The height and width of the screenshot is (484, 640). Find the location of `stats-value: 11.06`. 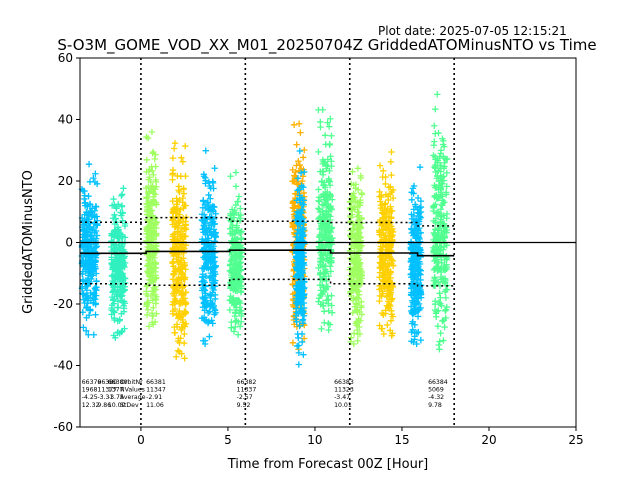

stats-value: 11.06 is located at coordinates (155, 405).